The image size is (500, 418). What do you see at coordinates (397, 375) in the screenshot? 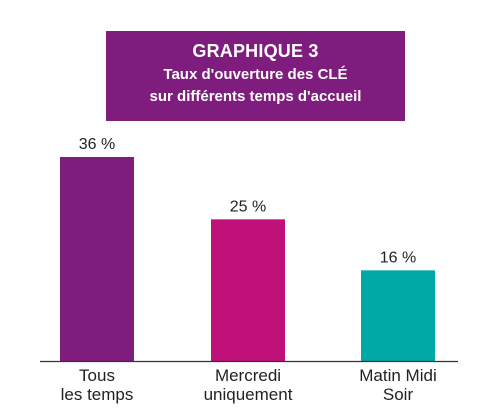
I see `category-label-3-line-1: Matin Midi` at bounding box center [397, 375].